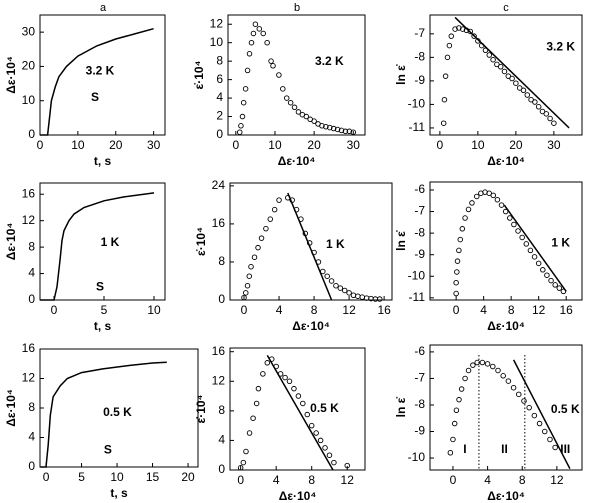 The height and width of the screenshot is (503, 616). I want to click on y-axis-label: ε̇·10⁴, so click(201, 241).